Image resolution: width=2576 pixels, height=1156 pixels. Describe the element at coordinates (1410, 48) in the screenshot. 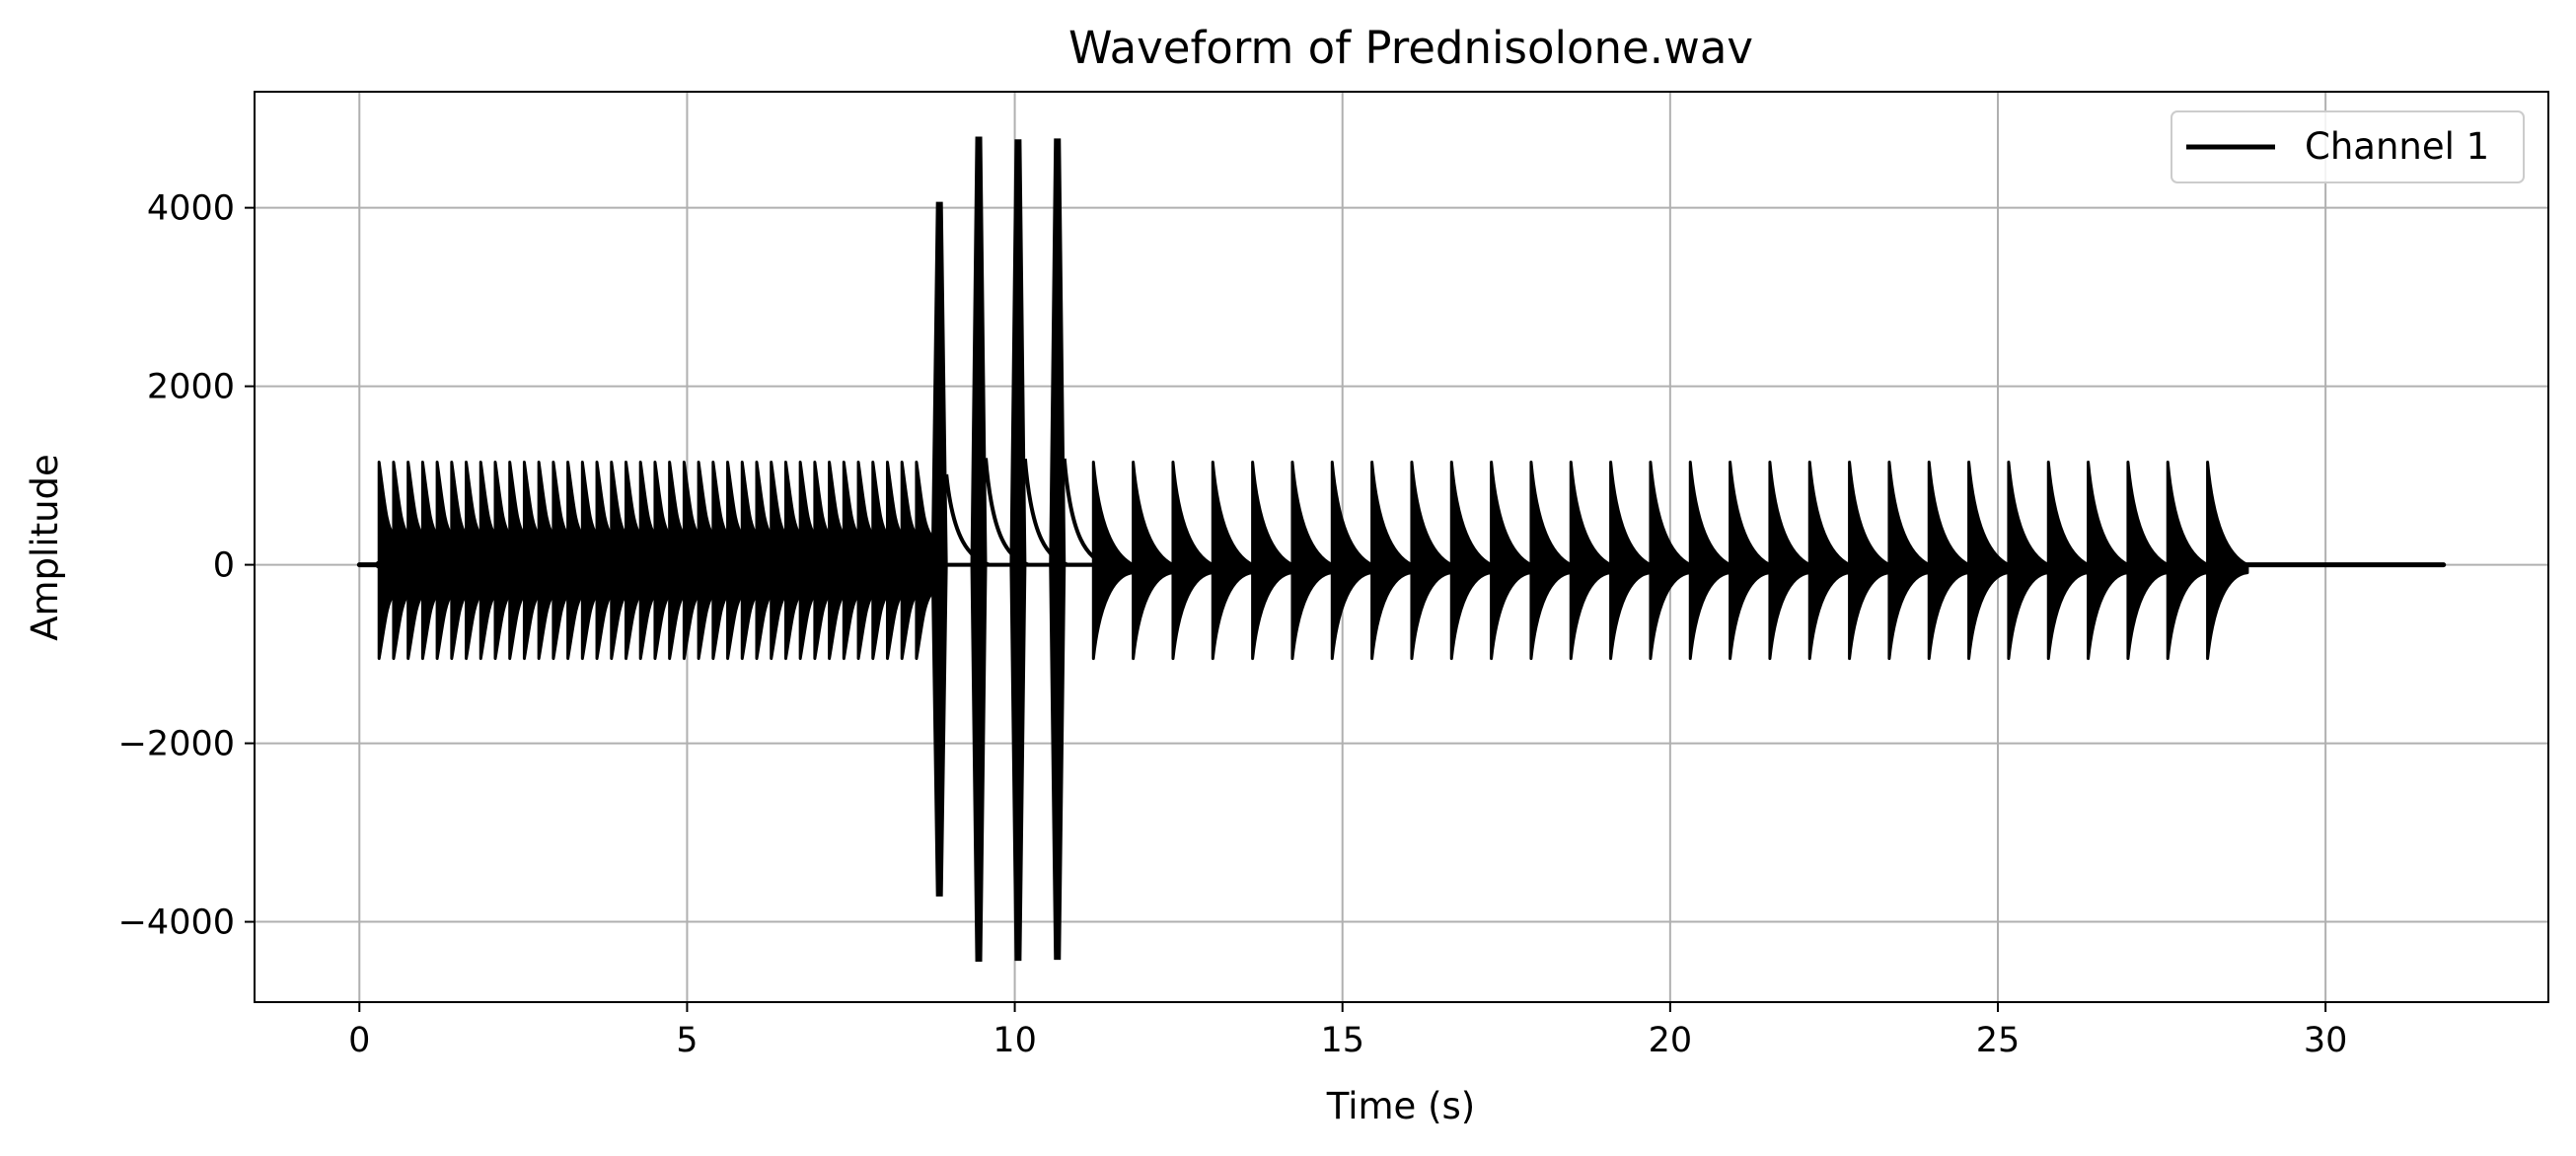

I see `chart-title: Waveform of Prednisolone.wav` at that location.